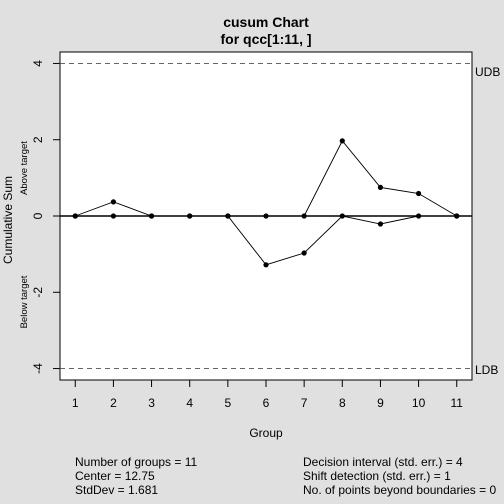  What do you see at coordinates (8, 220) in the screenshot?
I see `y-axis-label: Cumulative Sum` at bounding box center [8, 220].